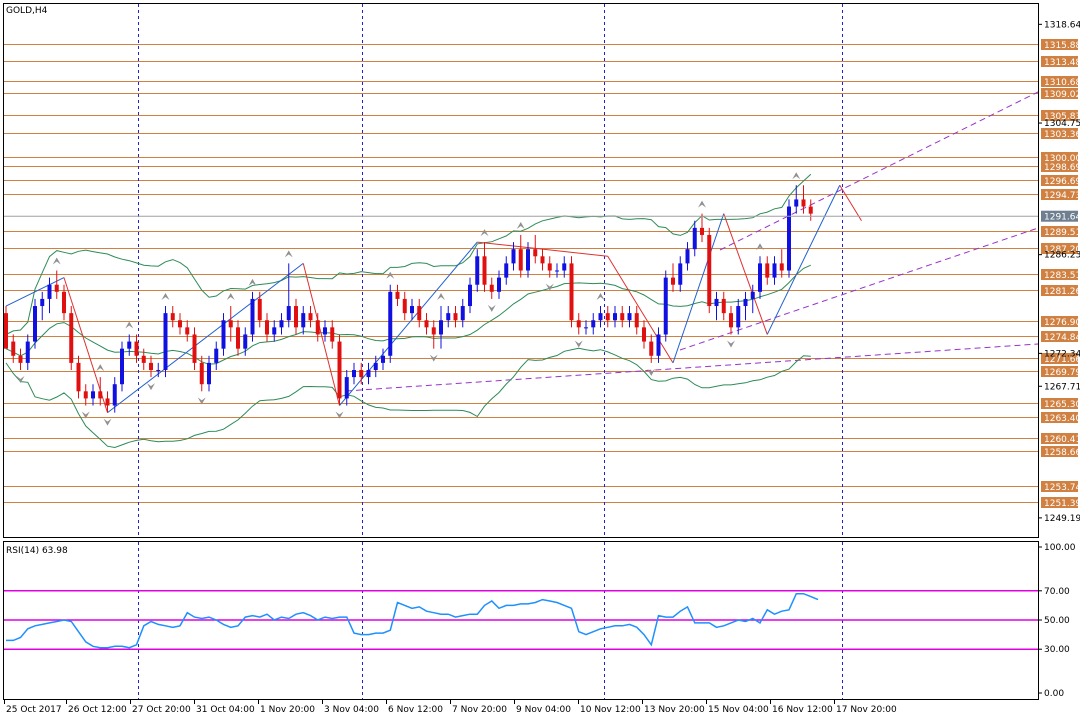  What do you see at coordinates (866, 710) in the screenshot?
I see `time-tick-label: 17 Nov 20:00` at bounding box center [866, 710].